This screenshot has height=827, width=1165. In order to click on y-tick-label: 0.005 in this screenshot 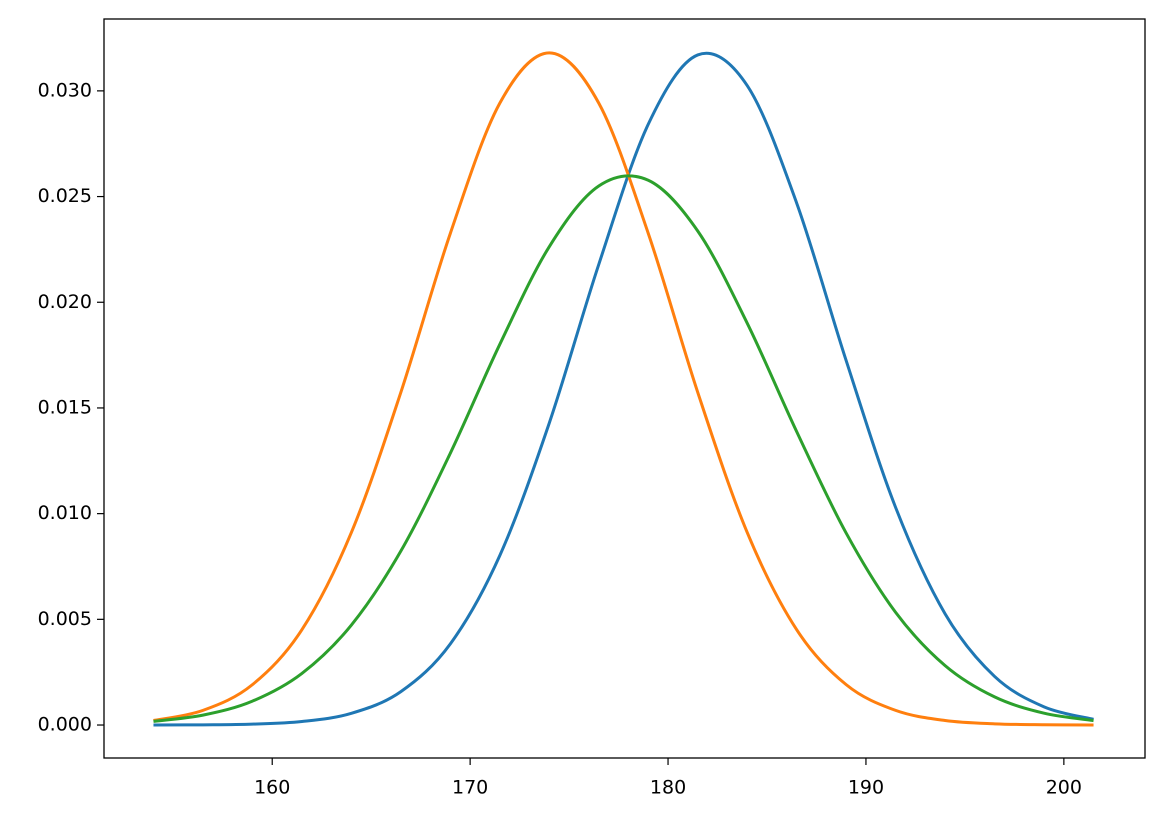, I will do `click(65, 619)`.